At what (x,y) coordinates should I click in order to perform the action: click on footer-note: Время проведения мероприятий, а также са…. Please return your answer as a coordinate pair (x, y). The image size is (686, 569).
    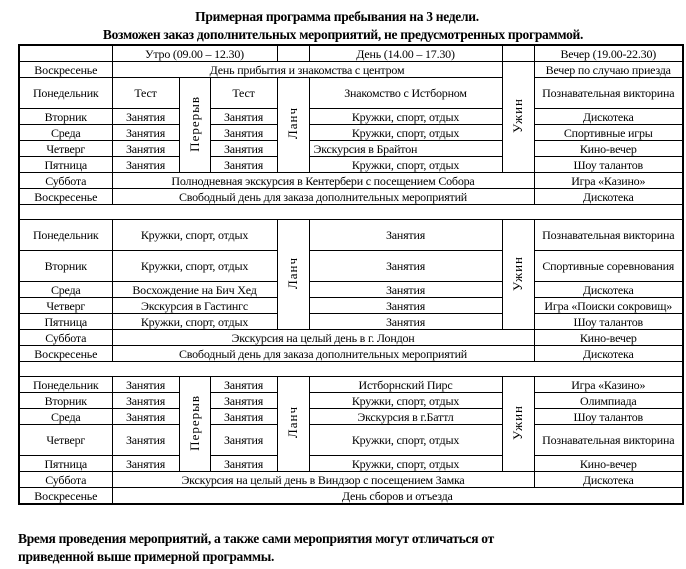
    Looking at the image, I should click on (256, 548).